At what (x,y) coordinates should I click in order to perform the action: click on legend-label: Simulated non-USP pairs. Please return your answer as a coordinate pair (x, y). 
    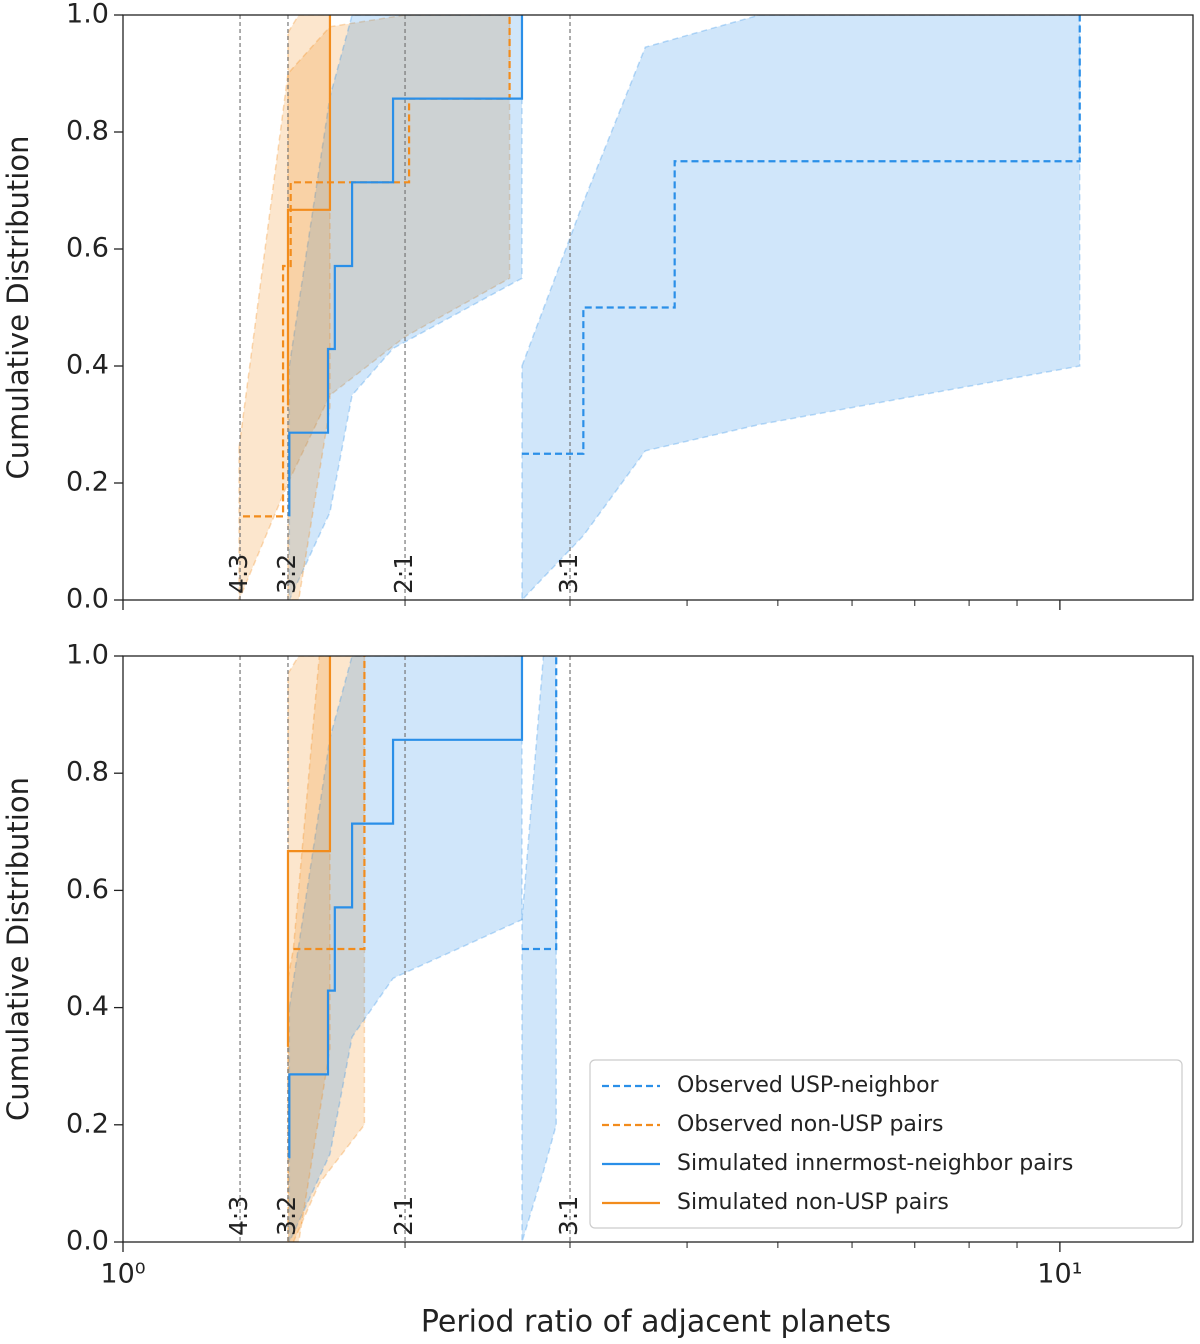
    Looking at the image, I should click on (813, 1202).